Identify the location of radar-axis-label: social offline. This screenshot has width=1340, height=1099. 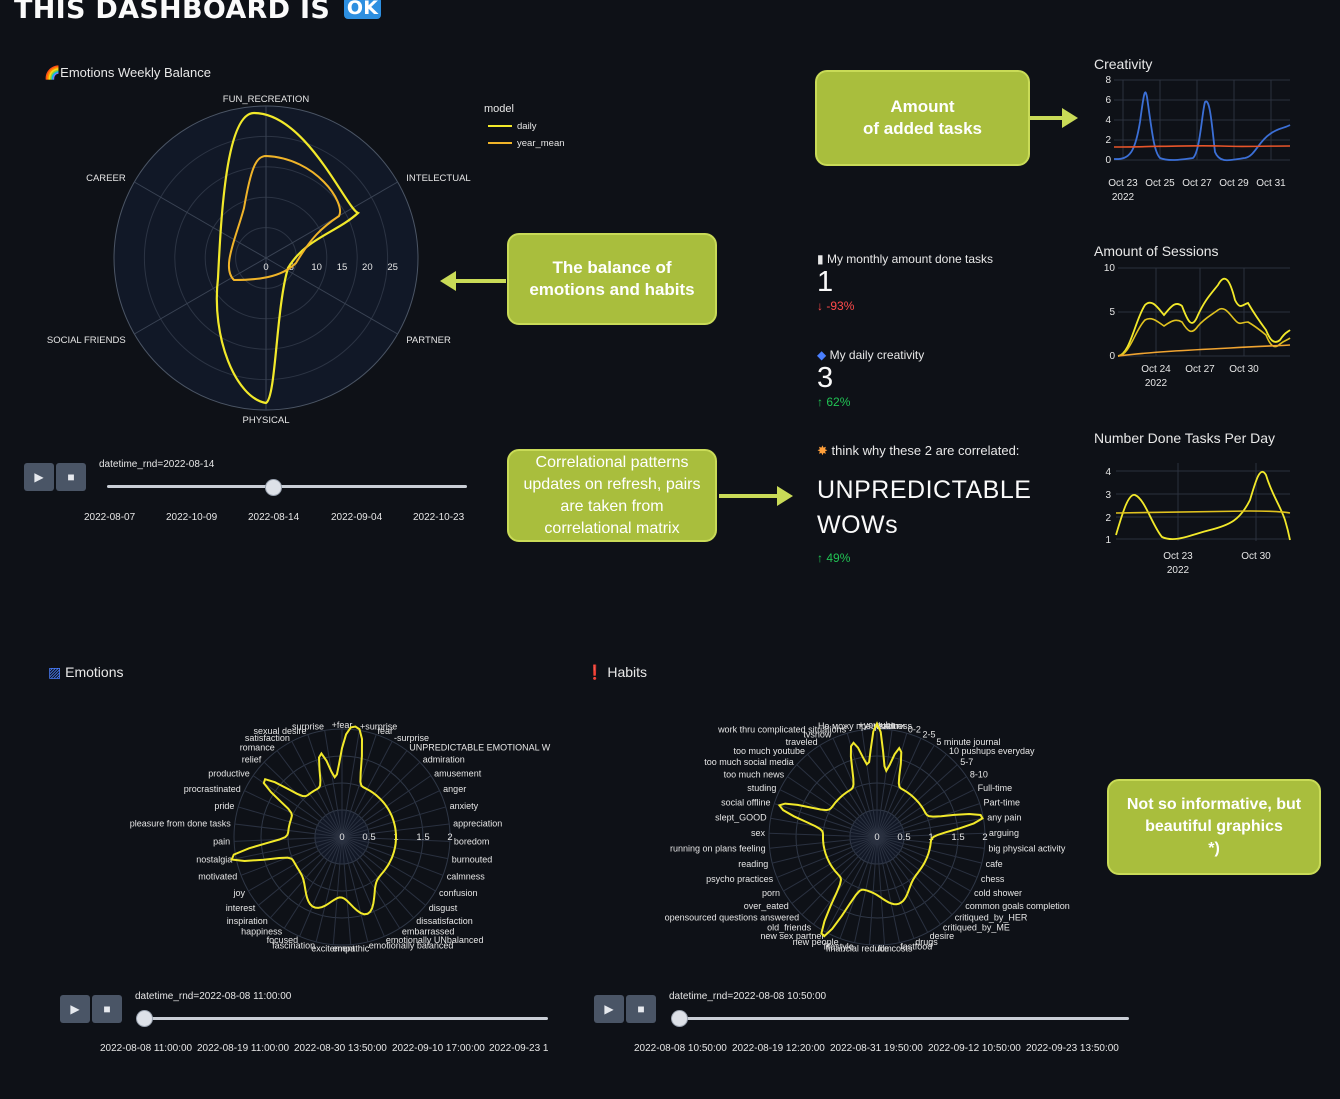
(745, 802).